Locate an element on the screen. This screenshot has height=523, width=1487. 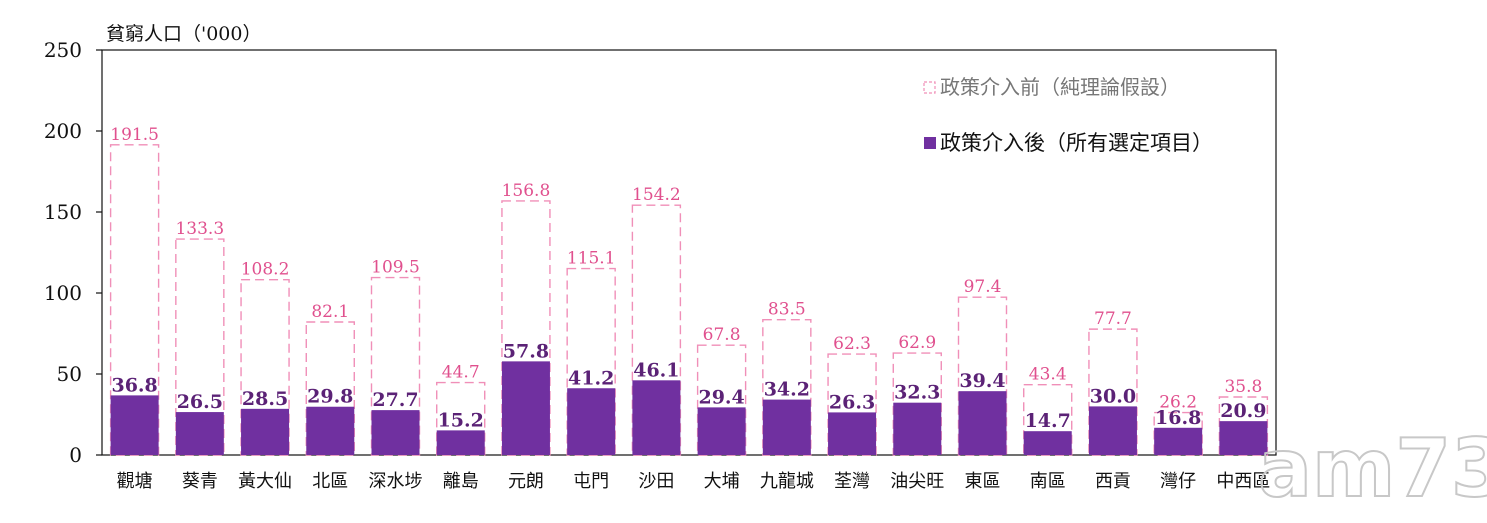
data-label-after: 32.3 is located at coordinates (917, 393).